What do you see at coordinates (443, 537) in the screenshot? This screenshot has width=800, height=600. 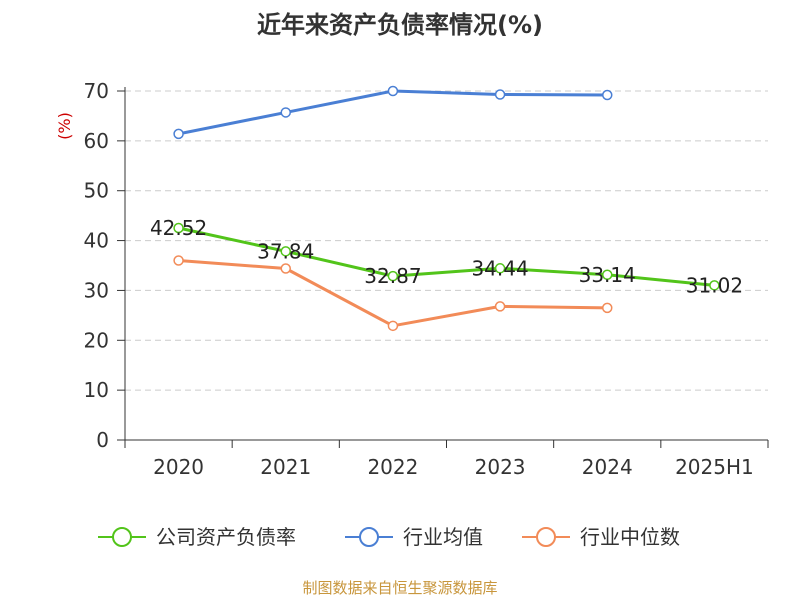 I see `legend-label: 行业均值` at bounding box center [443, 537].